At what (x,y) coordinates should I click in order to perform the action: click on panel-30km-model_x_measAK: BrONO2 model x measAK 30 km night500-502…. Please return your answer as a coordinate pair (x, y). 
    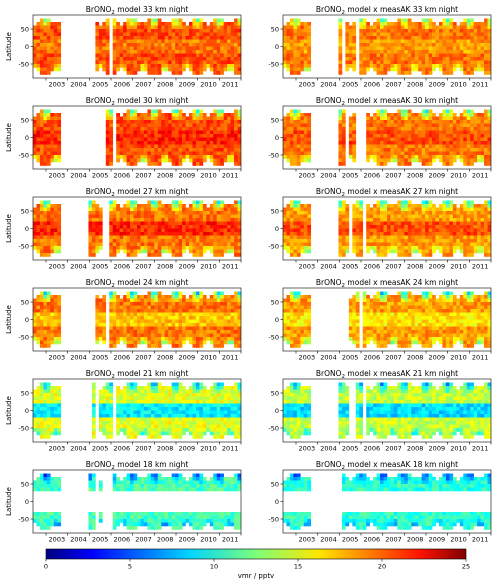
    Looking at the image, I should click on (380, 138).